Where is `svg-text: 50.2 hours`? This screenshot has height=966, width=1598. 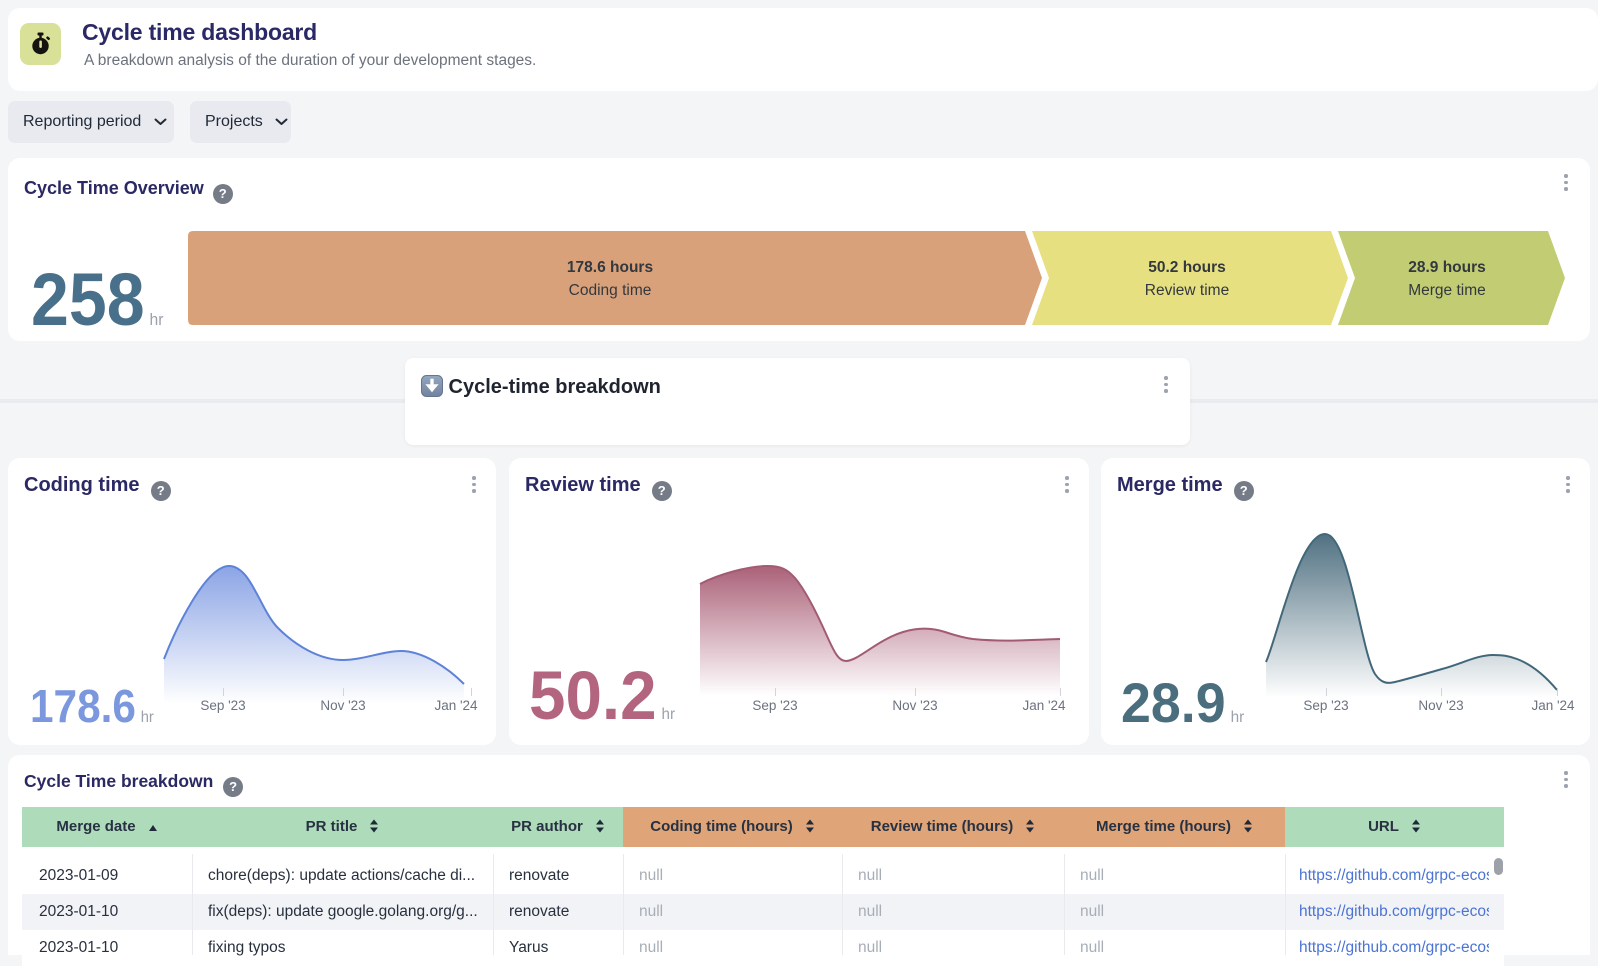 svg-text: 50.2 hours is located at coordinates (1187, 267).